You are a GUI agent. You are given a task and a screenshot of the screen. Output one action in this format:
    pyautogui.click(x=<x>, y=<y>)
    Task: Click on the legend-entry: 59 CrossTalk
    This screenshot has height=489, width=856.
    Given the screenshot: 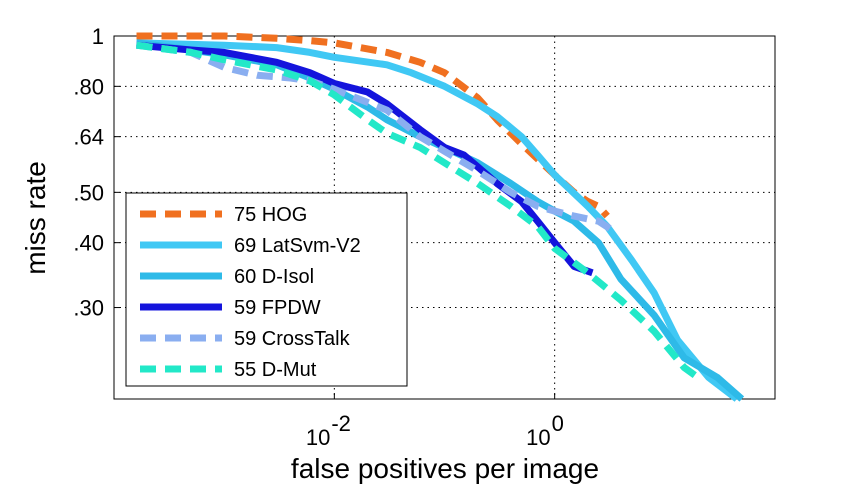 What is the action you would take?
    pyautogui.click(x=245, y=339)
    